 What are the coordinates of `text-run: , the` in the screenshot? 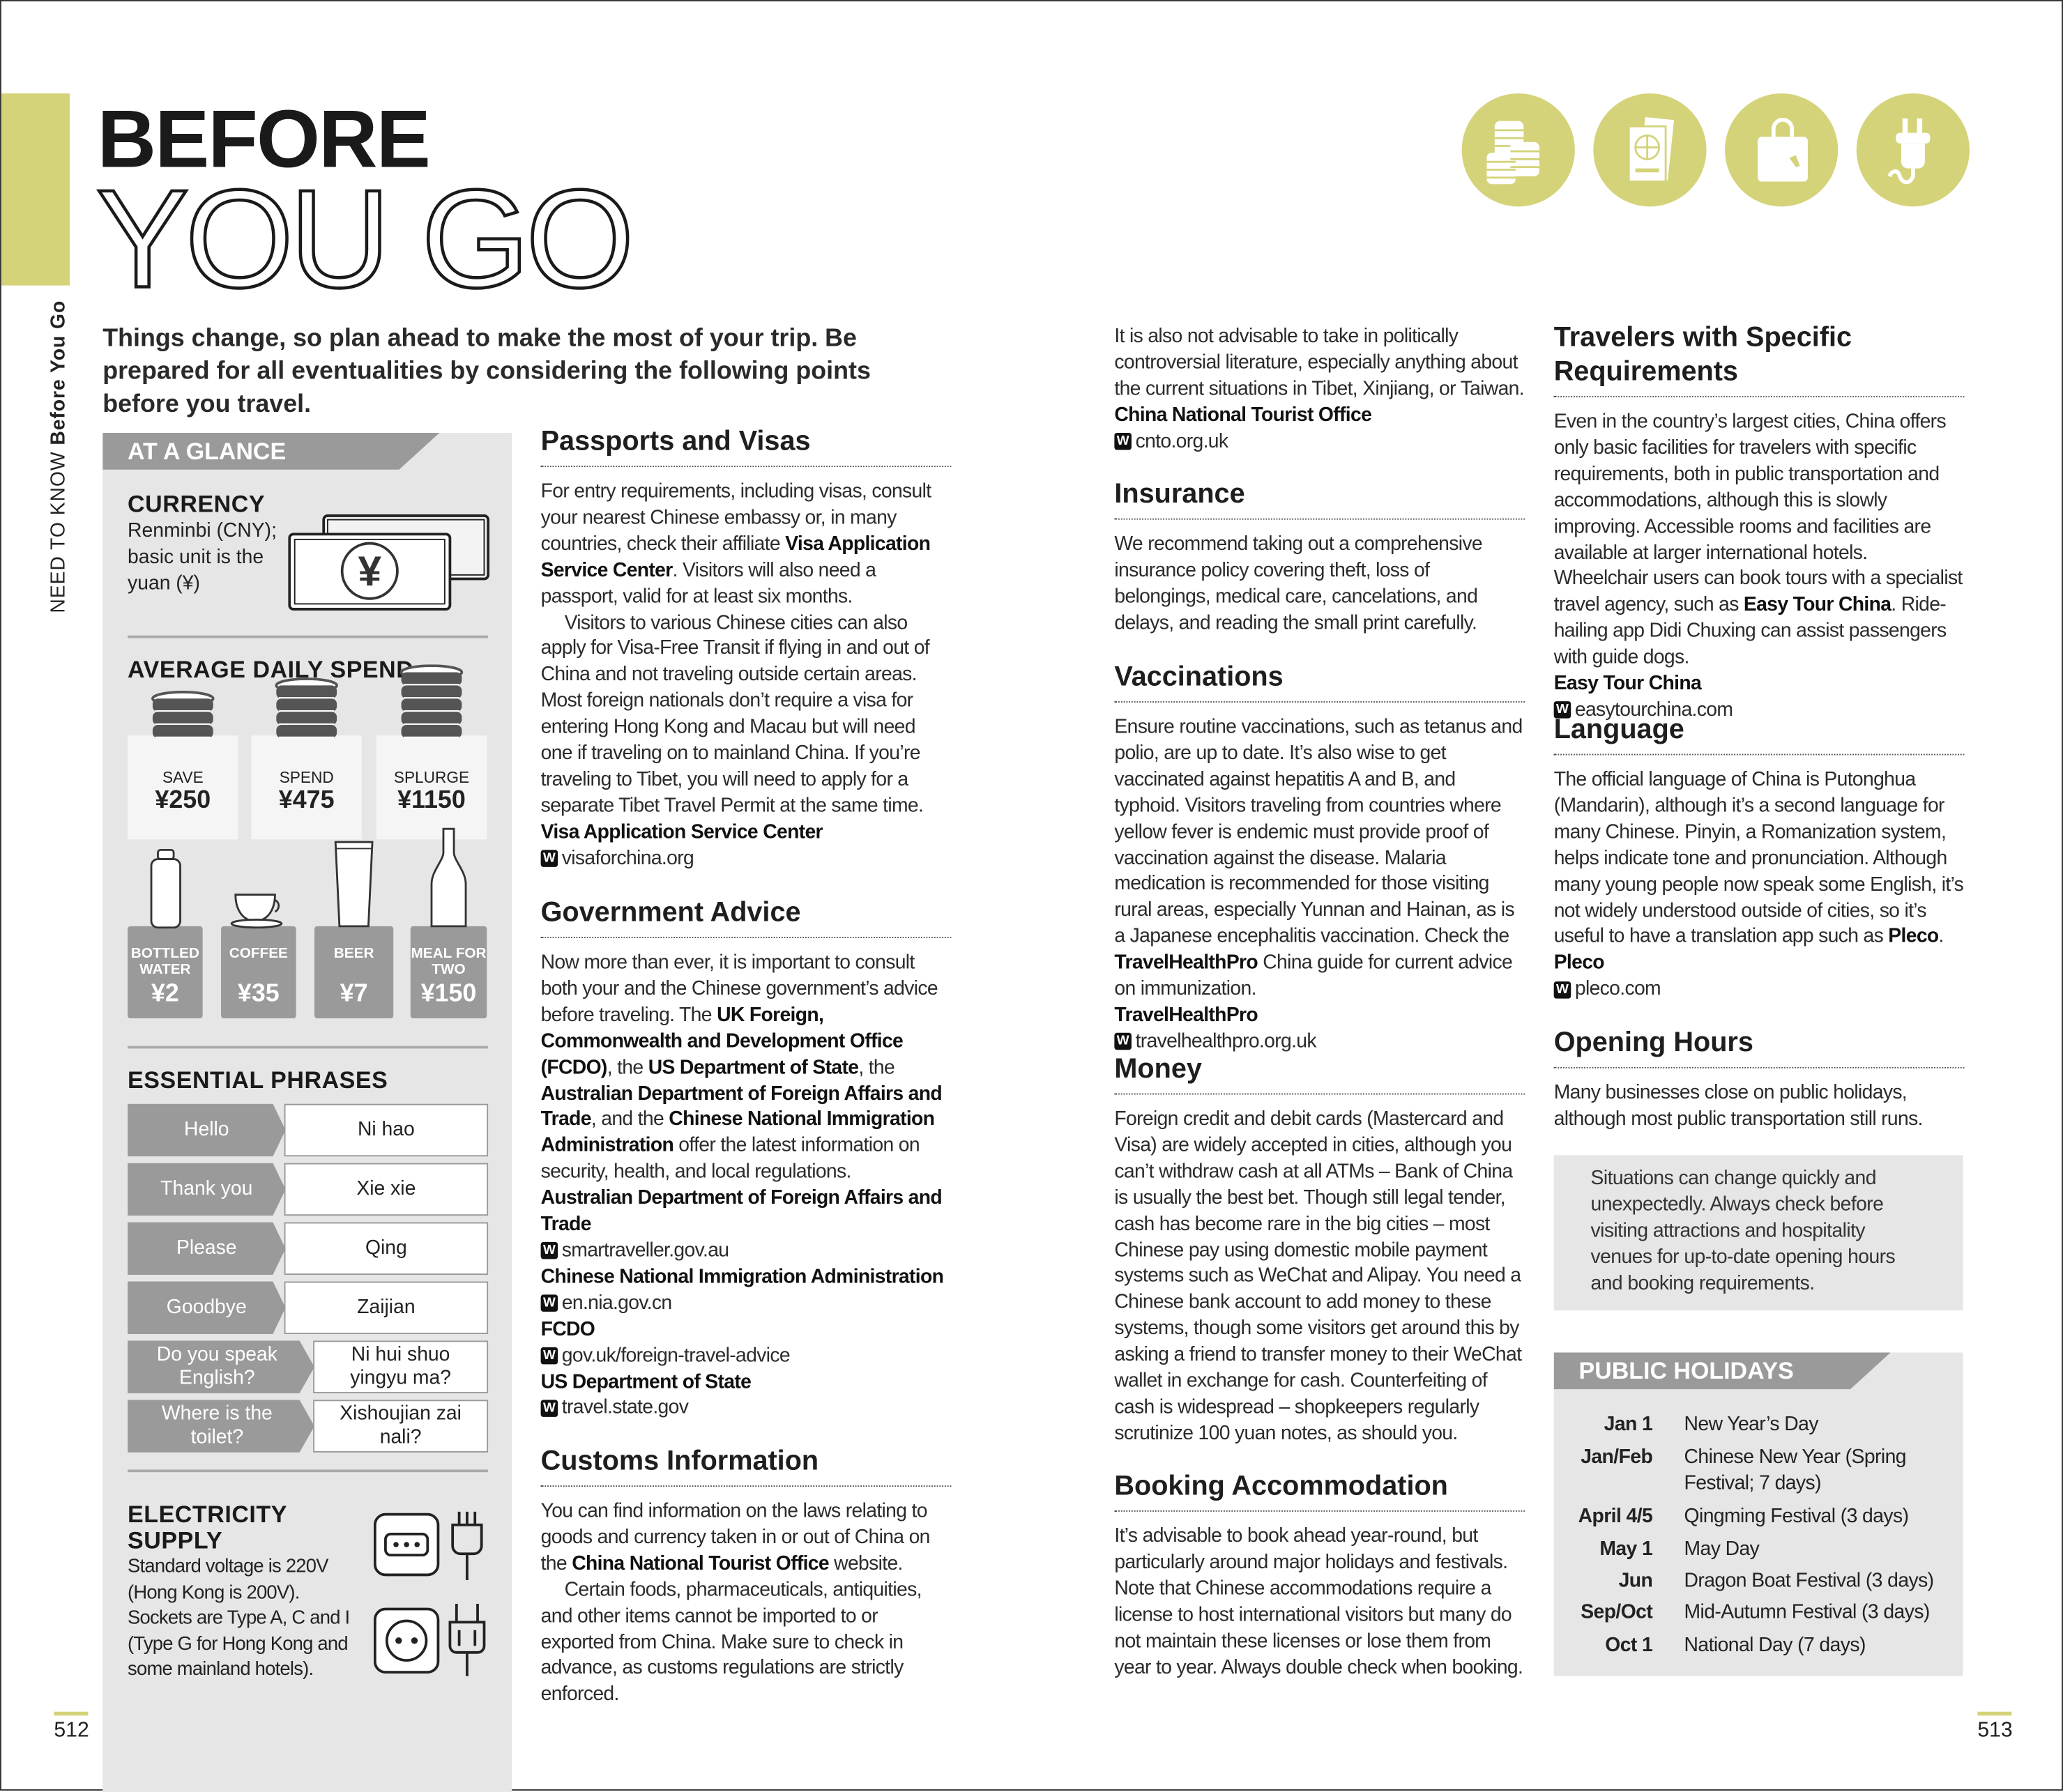 It's located at (627, 1067).